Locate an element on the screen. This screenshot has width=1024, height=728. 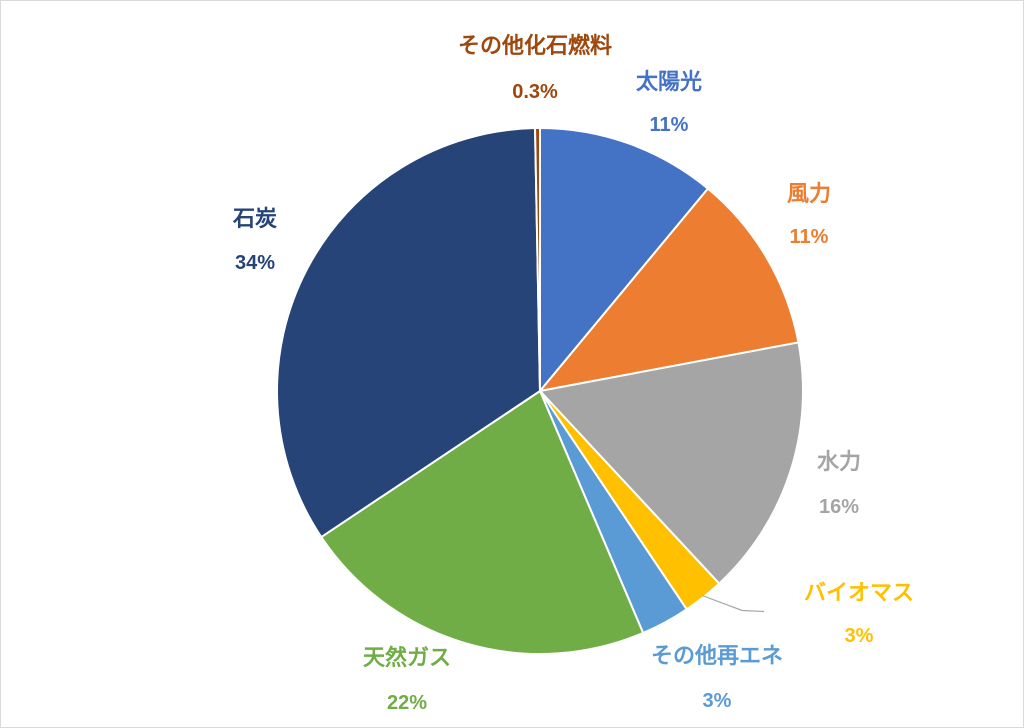
slice-label: 太陽光 is located at coordinates (669, 82).